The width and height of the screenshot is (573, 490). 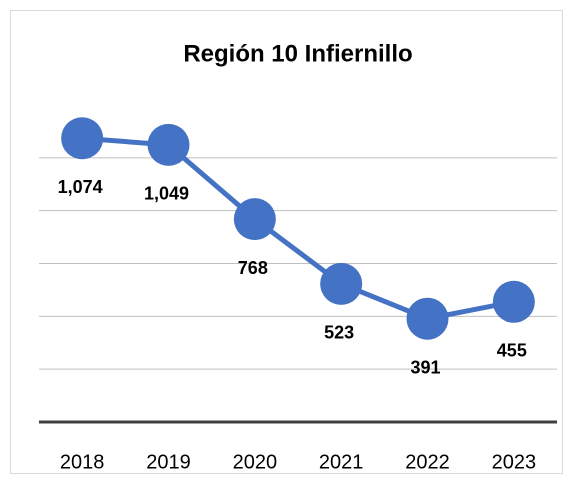 What do you see at coordinates (297, 53) in the screenshot?
I see `chart-title: Región 10 Infiernillo` at bounding box center [297, 53].